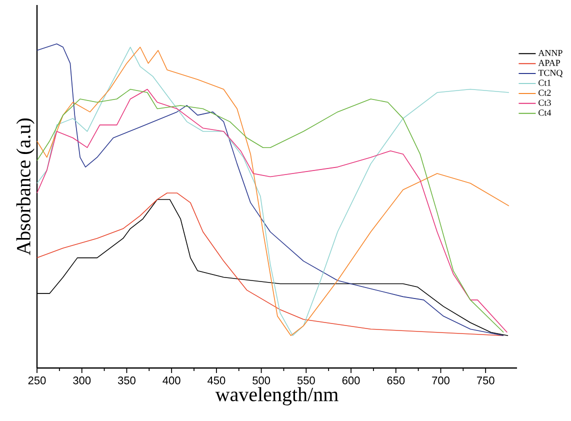  Describe the element at coordinates (37, 380) in the screenshot. I see `x-tick-label: 250` at that location.